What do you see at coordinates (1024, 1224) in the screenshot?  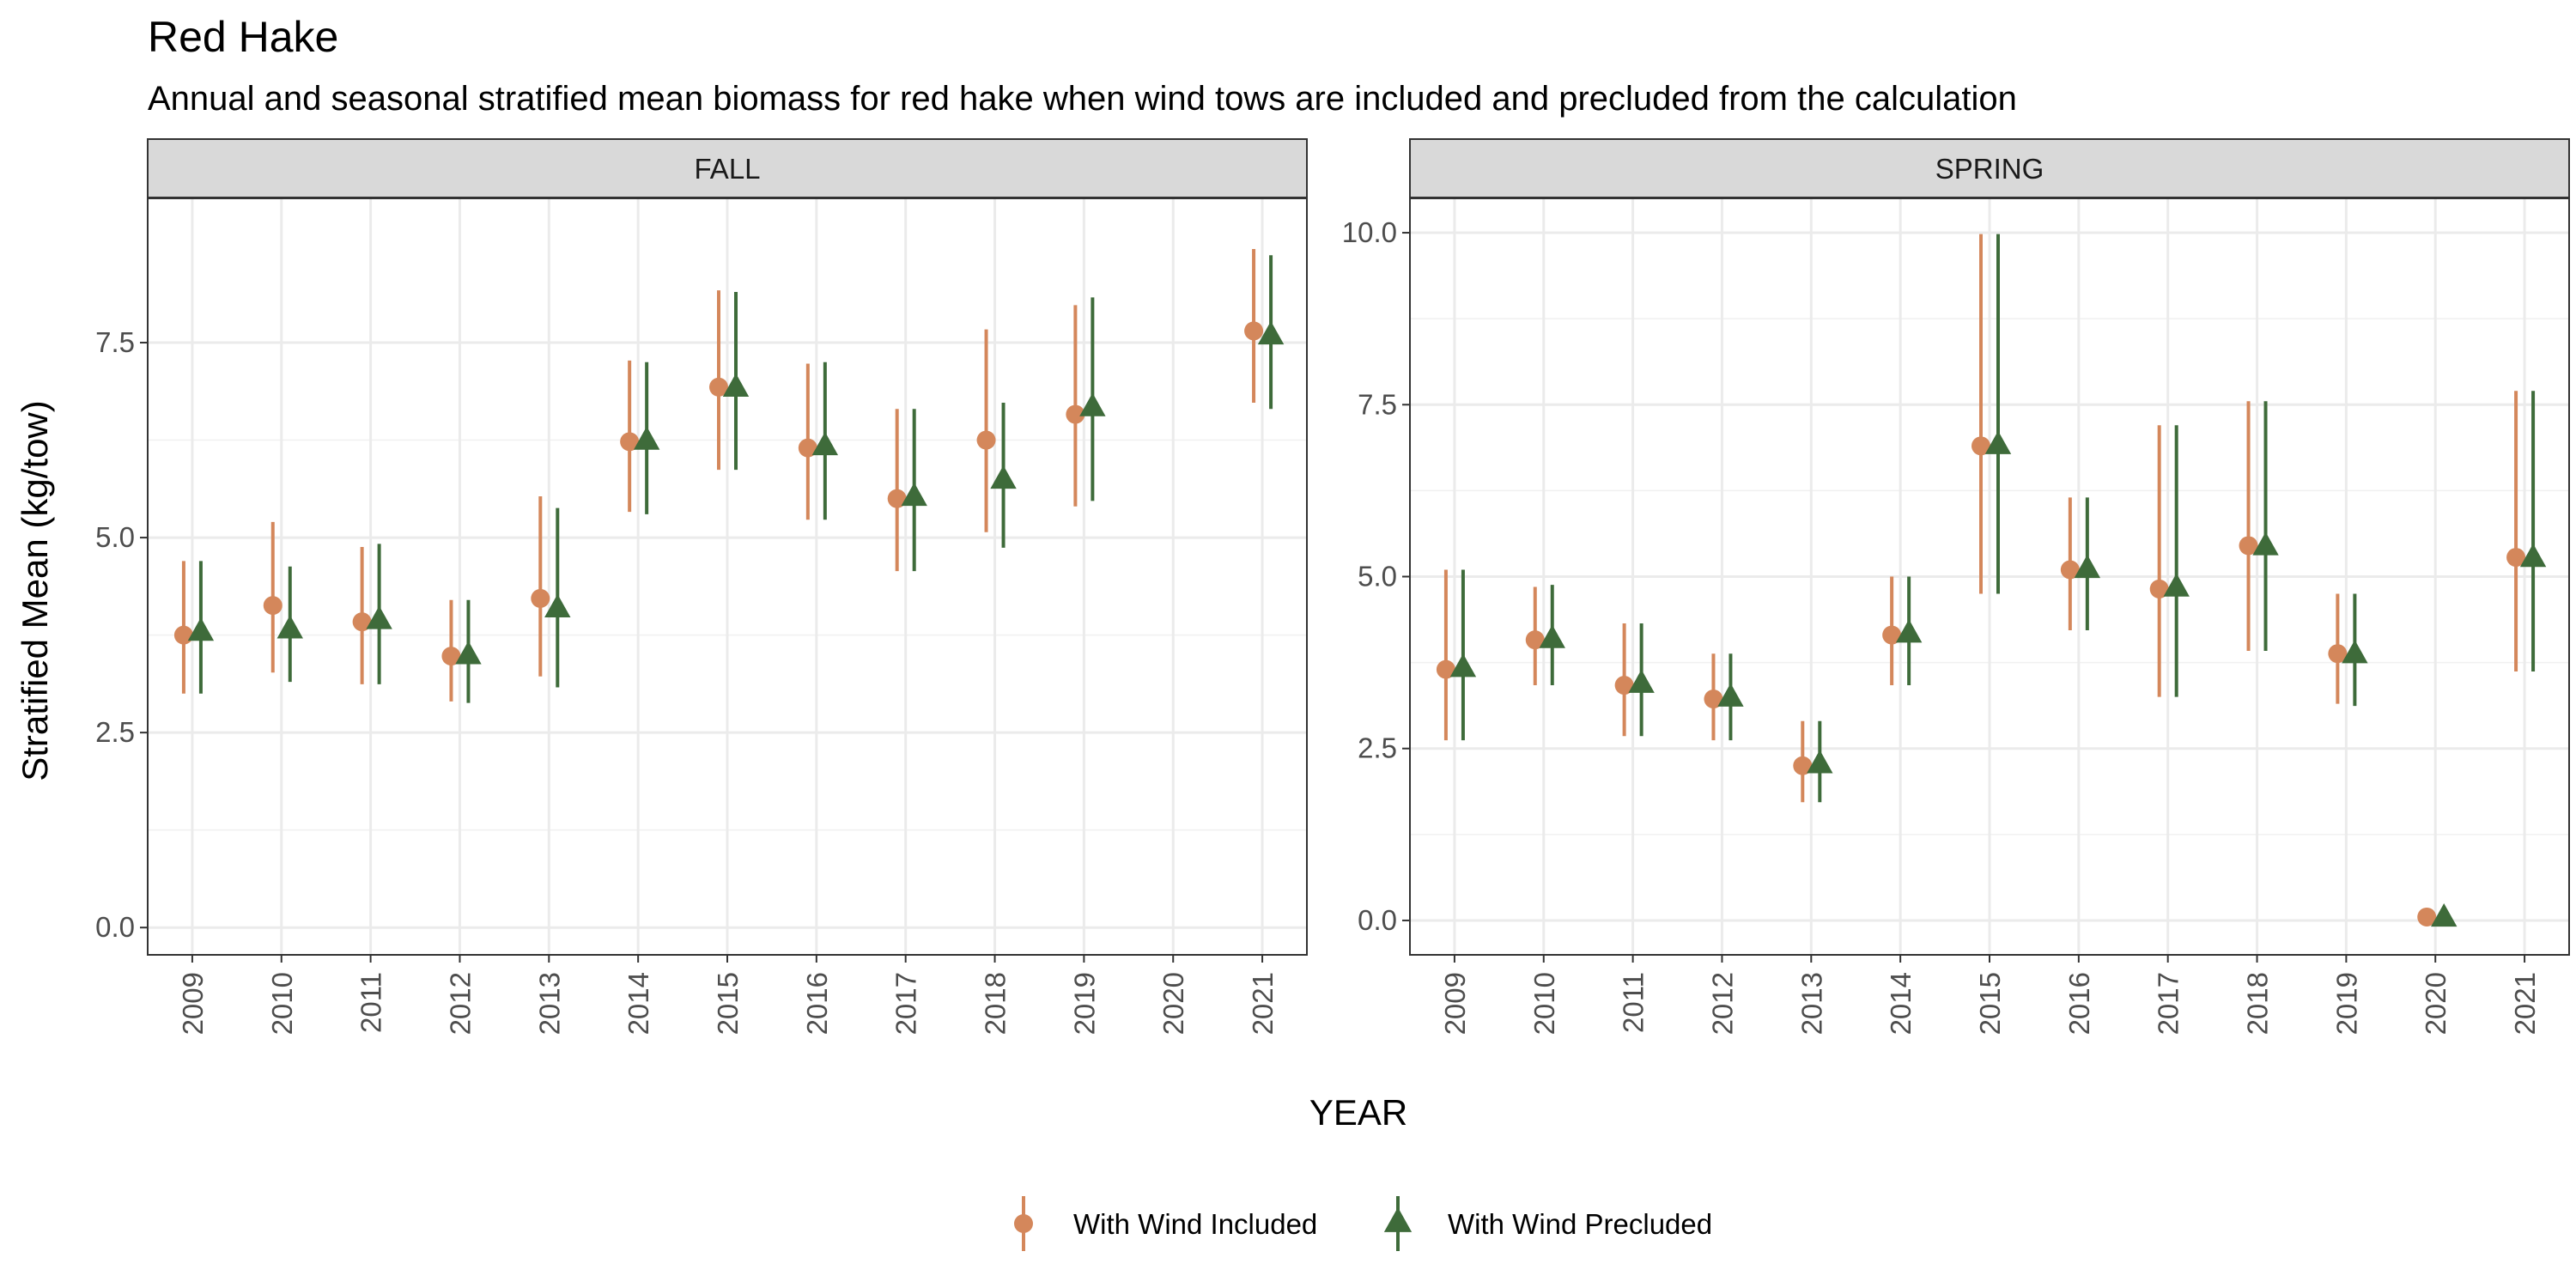 I see `legend-key-included-point` at bounding box center [1024, 1224].